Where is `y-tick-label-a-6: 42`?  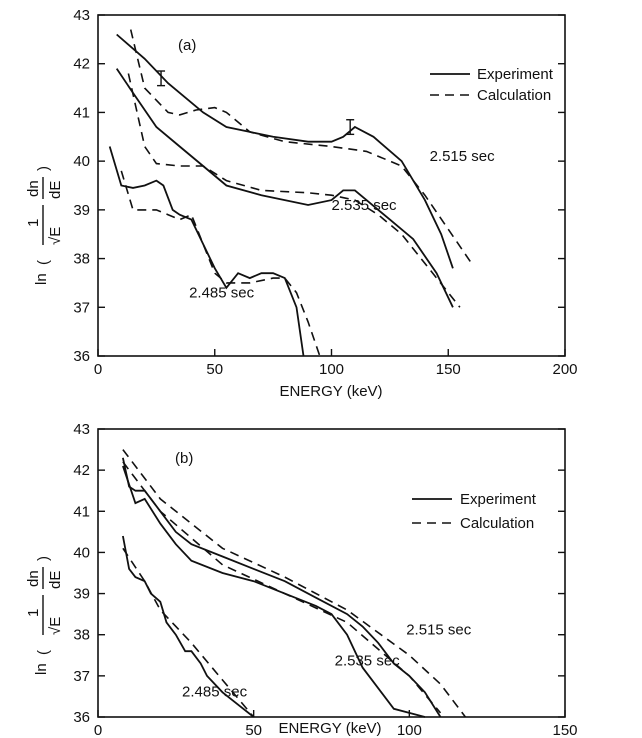
y-tick-label-a-6: 42 is located at coordinates (81, 64).